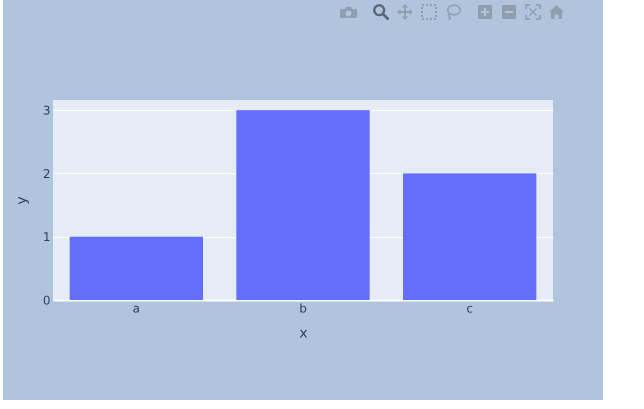 The height and width of the screenshot is (409, 644). What do you see at coordinates (46, 301) in the screenshot?
I see `y-tick-label: 0` at bounding box center [46, 301].